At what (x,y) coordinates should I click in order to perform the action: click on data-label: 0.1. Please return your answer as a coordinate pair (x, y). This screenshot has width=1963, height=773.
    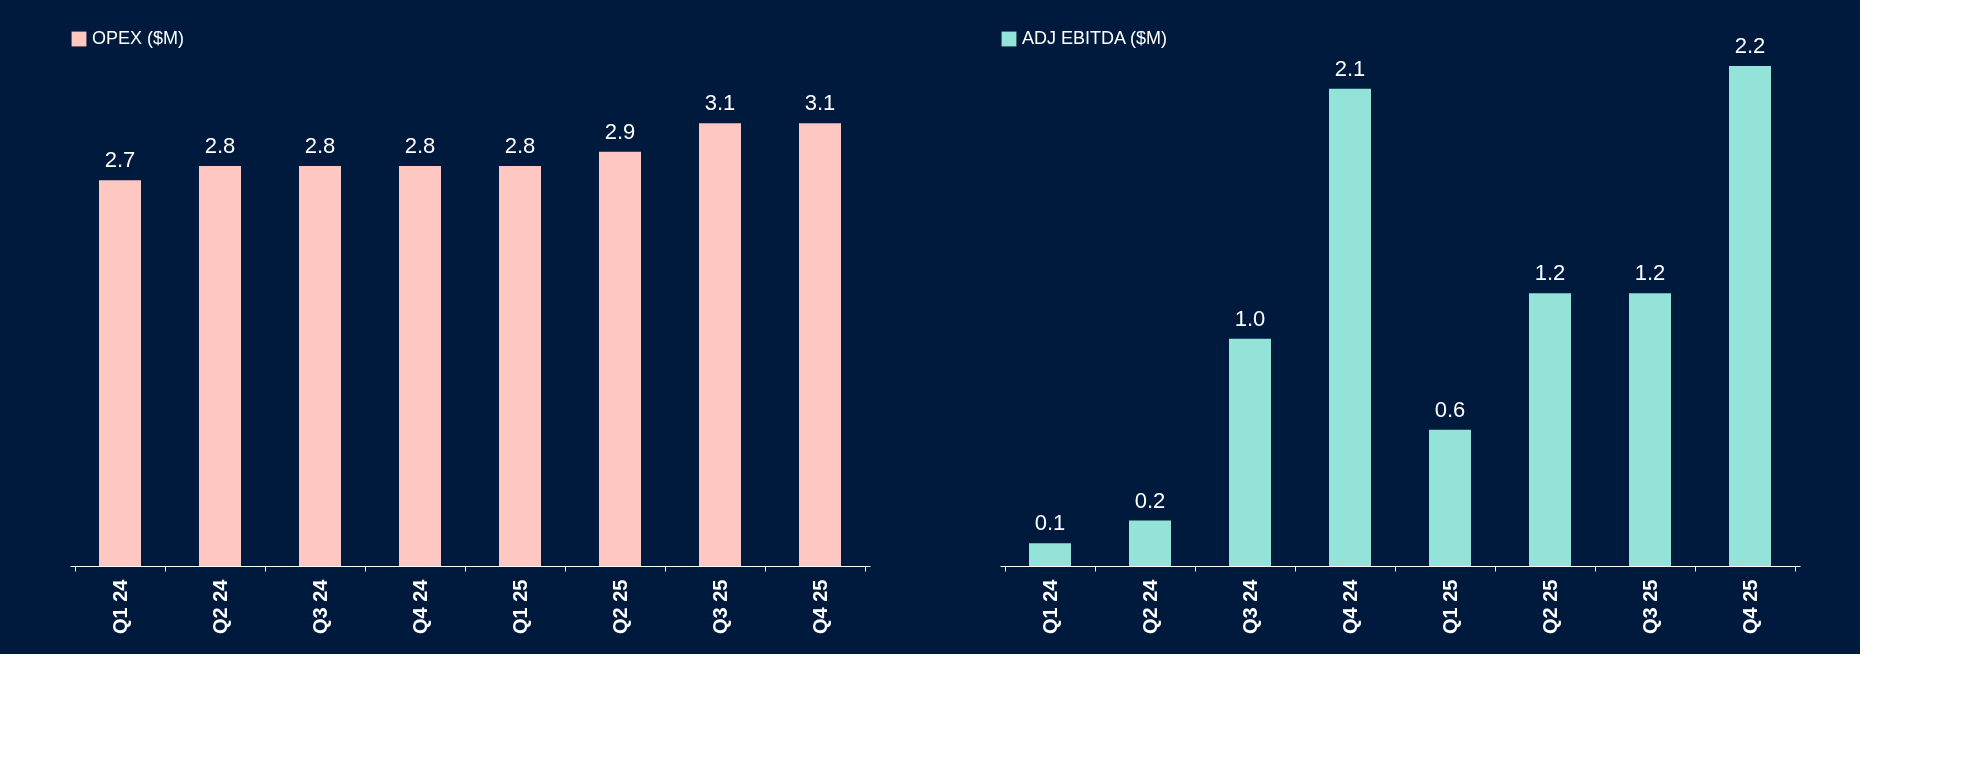
    Looking at the image, I should click on (1050, 523).